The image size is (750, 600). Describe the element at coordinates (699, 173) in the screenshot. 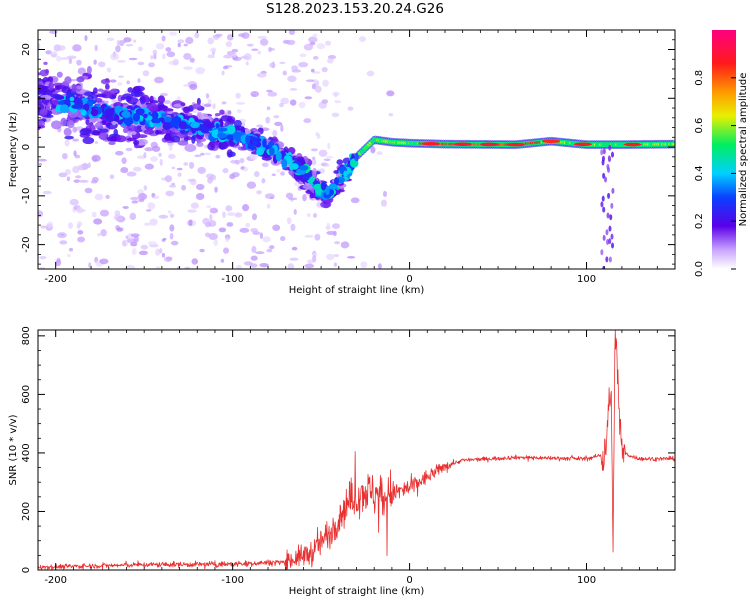

I see `colorbar-tick-label: 0.4` at that location.